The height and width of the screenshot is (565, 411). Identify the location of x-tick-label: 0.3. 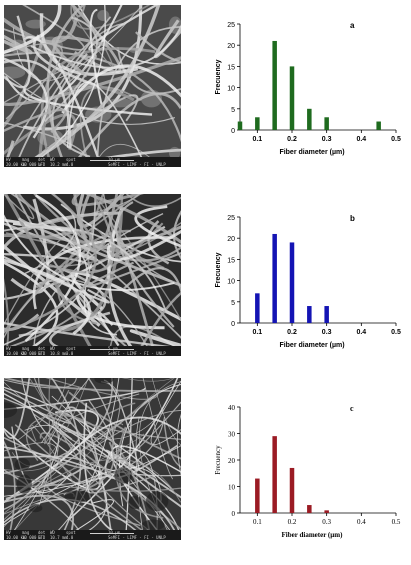
(327, 332).